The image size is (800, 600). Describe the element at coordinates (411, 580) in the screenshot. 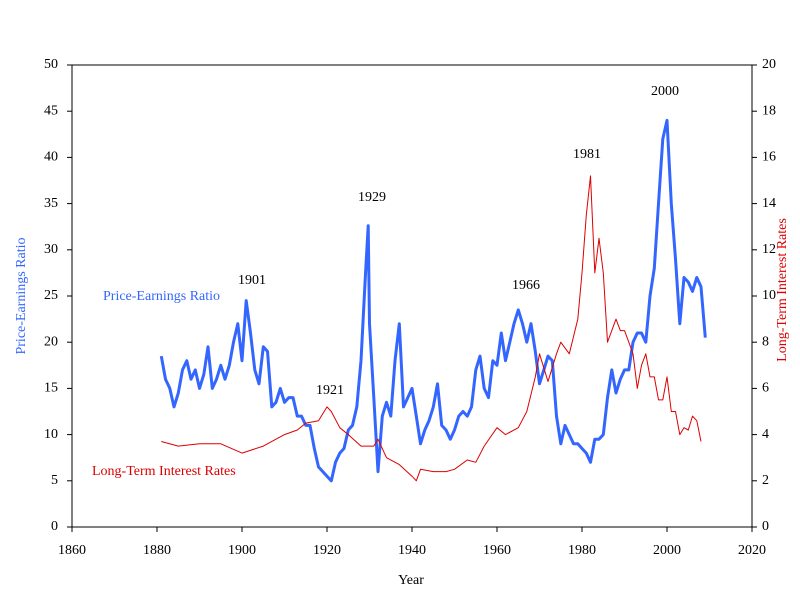

I see `x-axis-title: Year` at that location.